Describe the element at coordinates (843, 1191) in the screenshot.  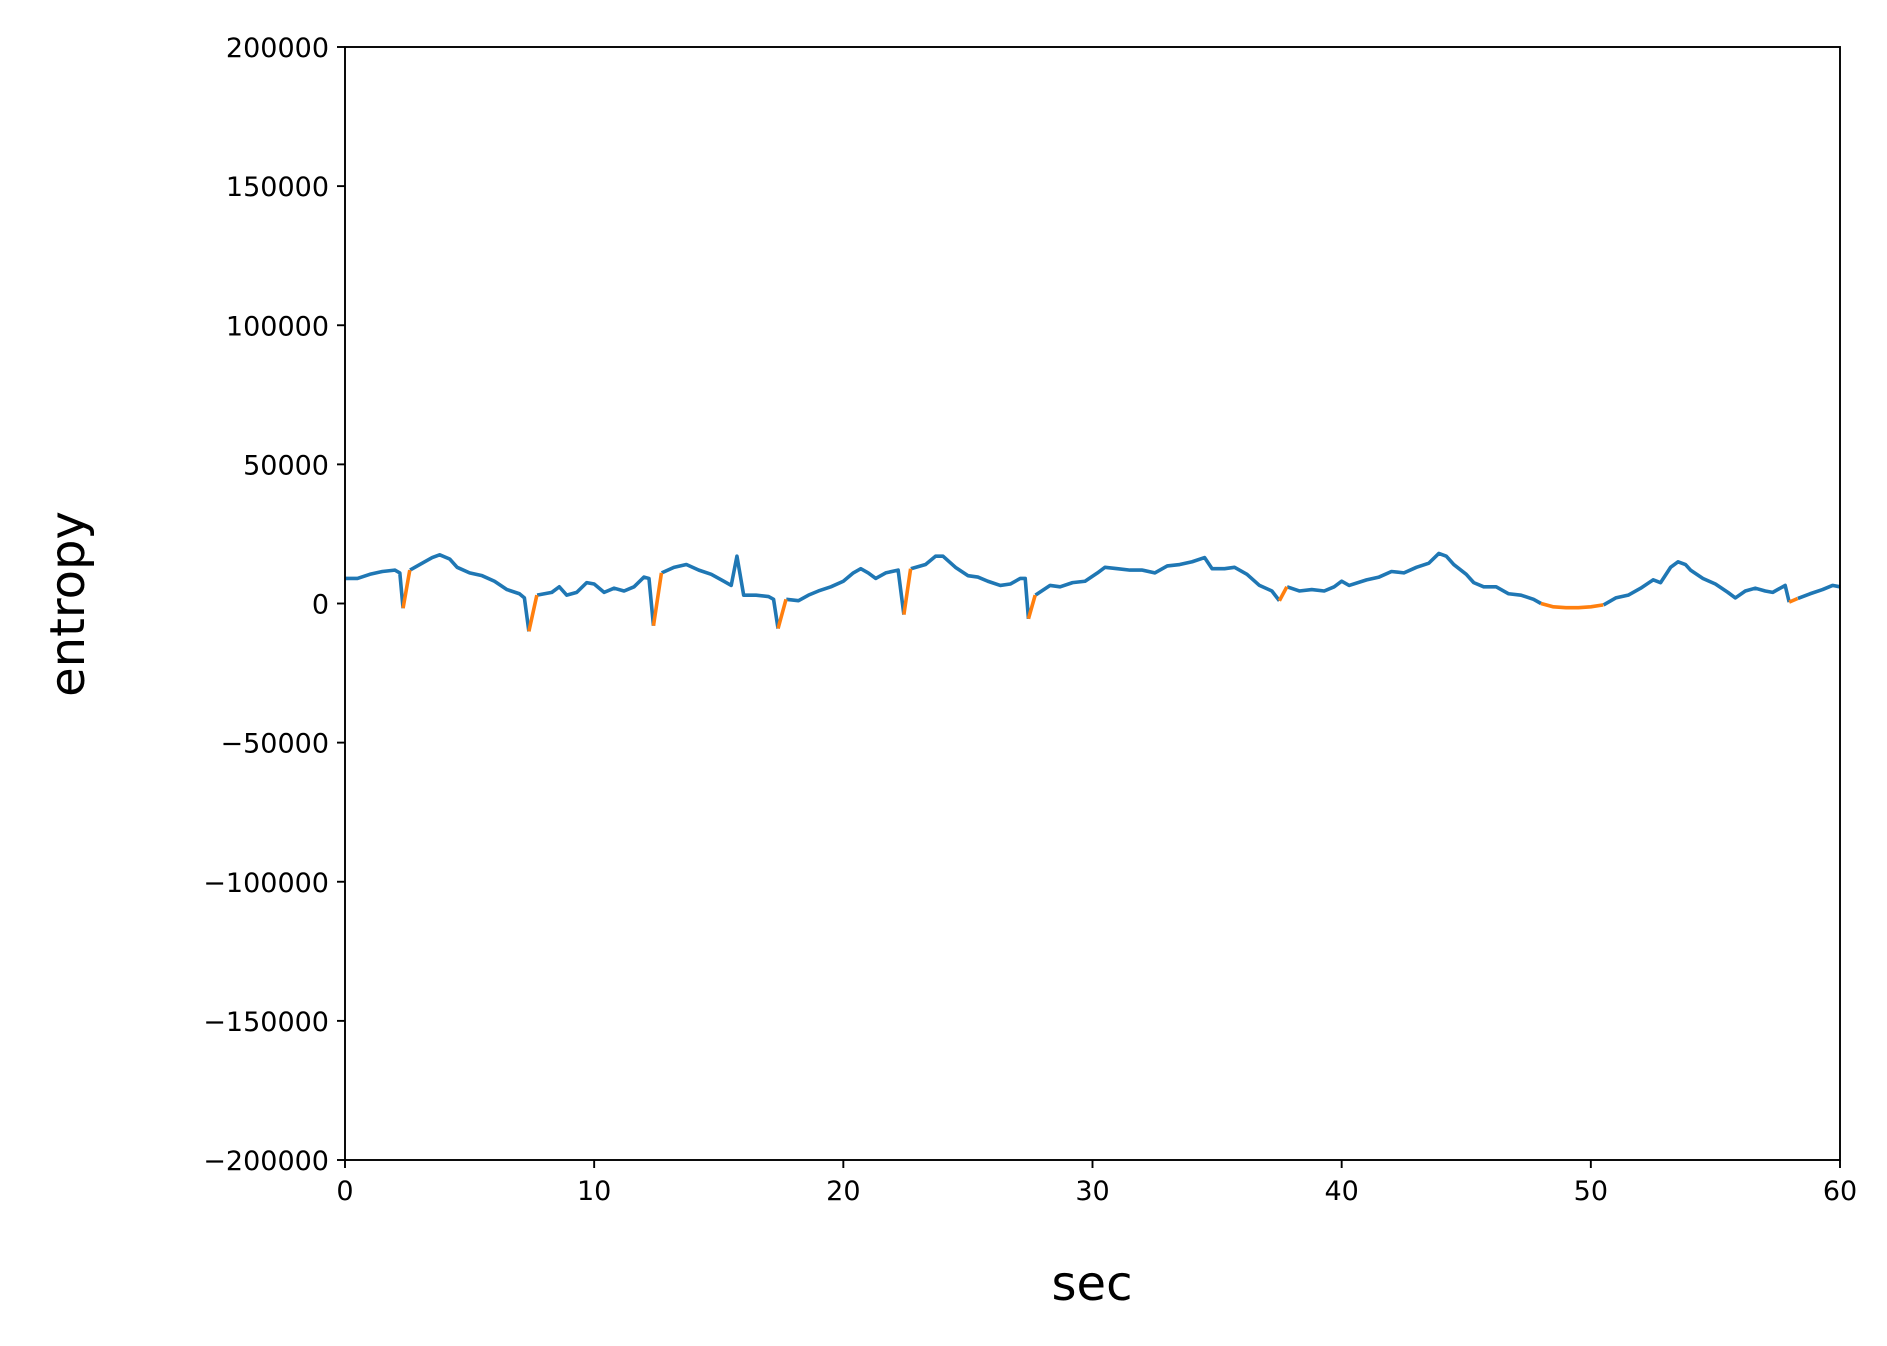
I see `x-tick-label: 20` at that location.